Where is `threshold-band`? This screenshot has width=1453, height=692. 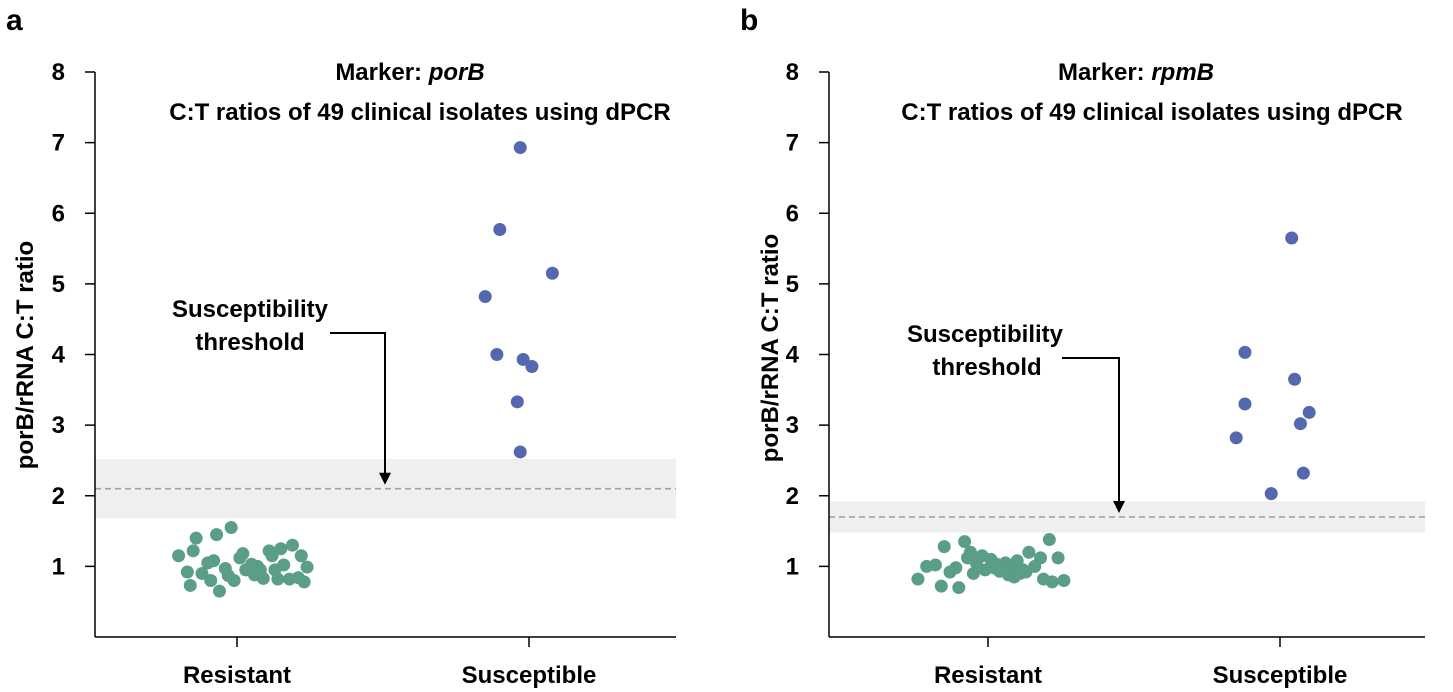
threshold-band is located at coordinates (1127, 517).